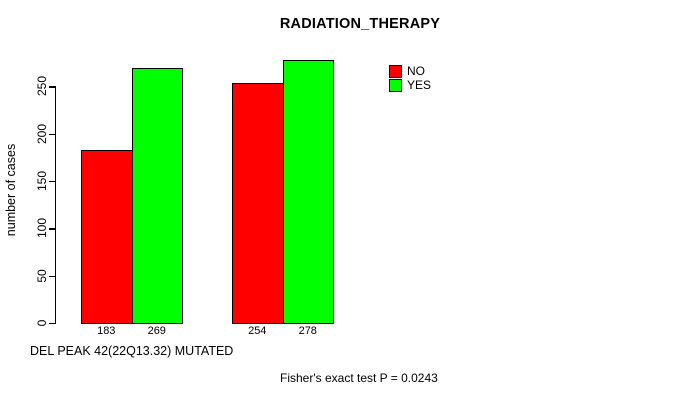 Image resolution: width=690 pixels, height=400 pixels. What do you see at coordinates (132, 351) in the screenshot?
I see `x-axis-label: DEL PEAK 42(22Q13.32) MUTATED` at bounding box center [132, 351].